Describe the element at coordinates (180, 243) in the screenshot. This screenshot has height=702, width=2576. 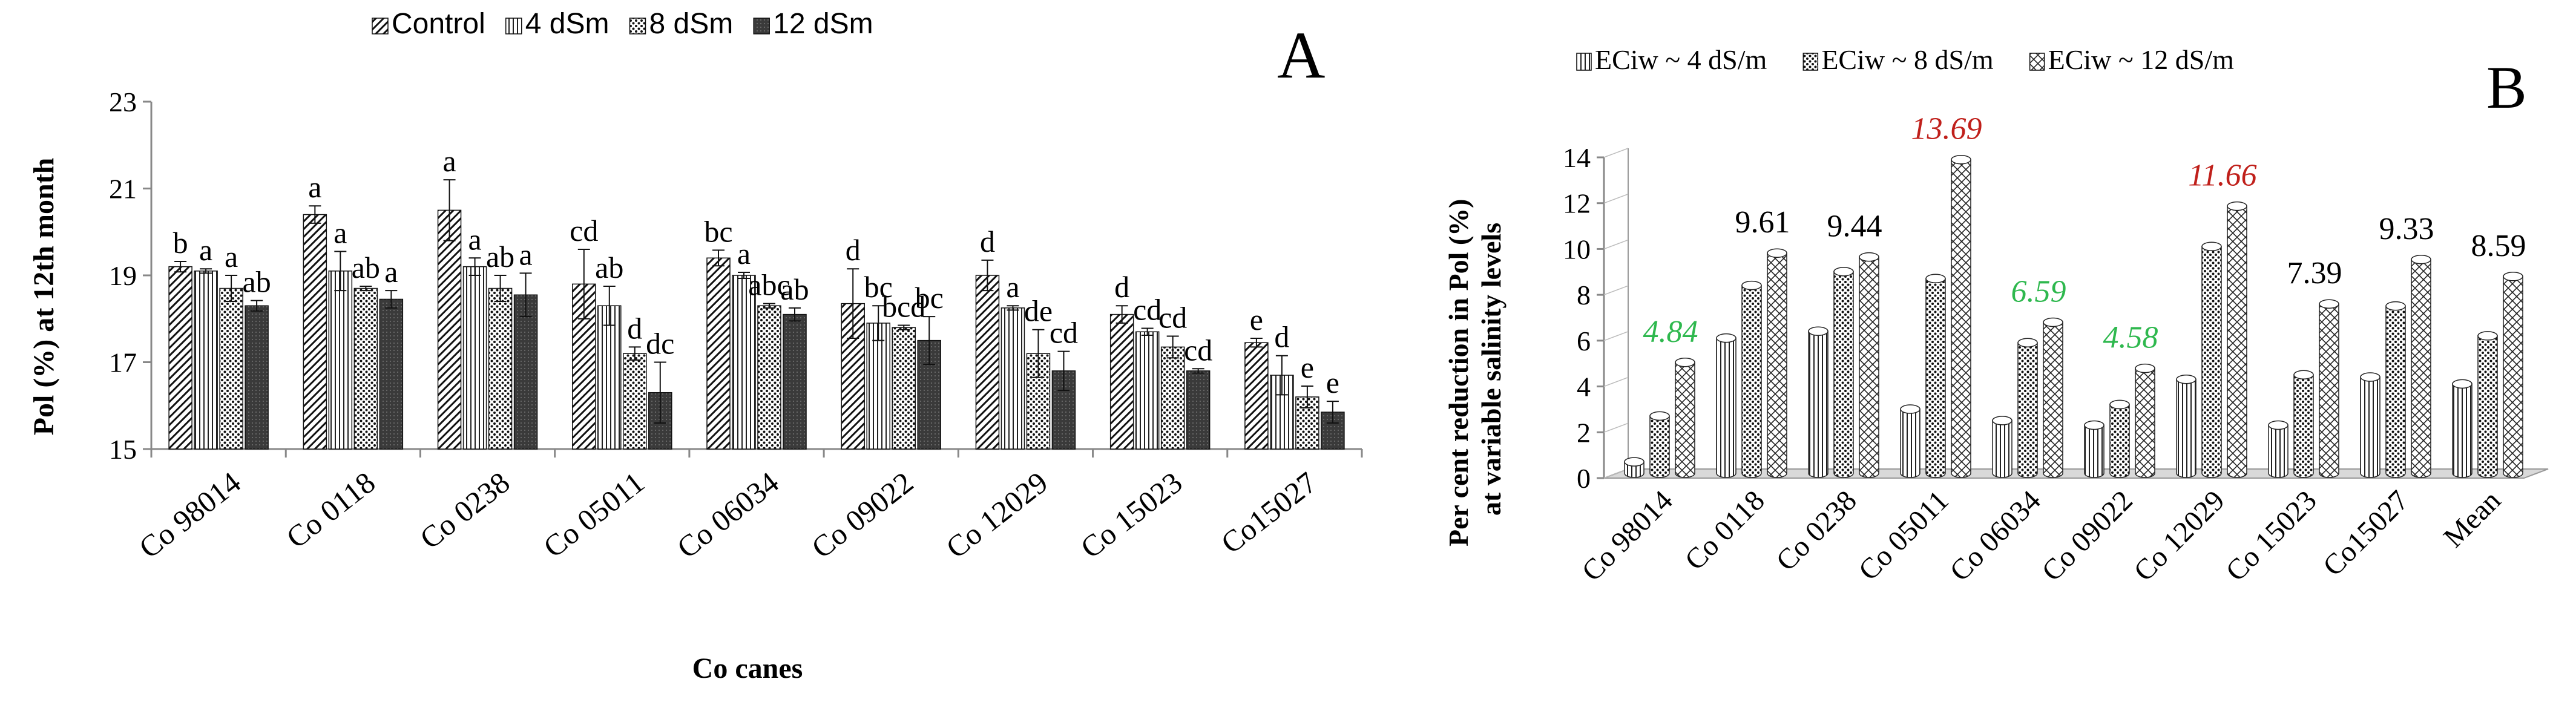
I see `panel-a-significance-label: b` at that location.